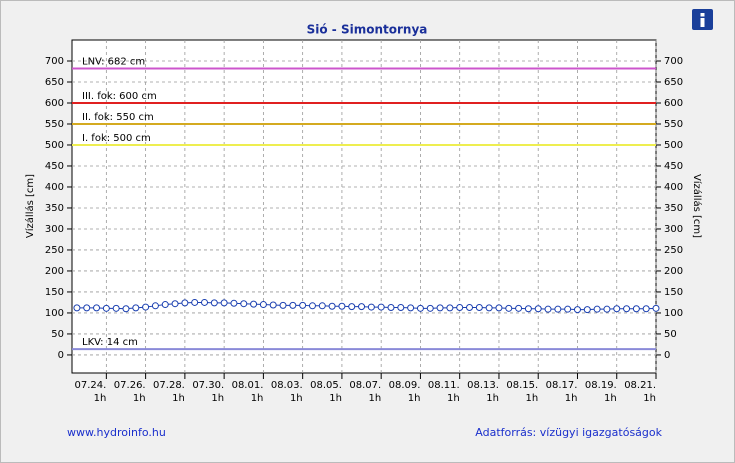 The height and width of the screenshot is (463, 735). Describe the element at coordinates (568, 432) in the screenshot. I see `footer-source: Adatforrás: vízügyi igazgatóságok` at that location.